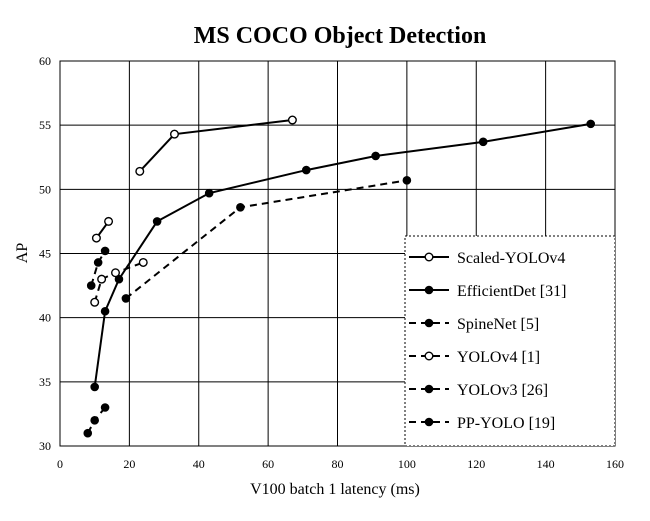  Describe the element at coordinates (502, 390) in the screenshot. I see `legend-label: YOLOv3 [26]` at that location.